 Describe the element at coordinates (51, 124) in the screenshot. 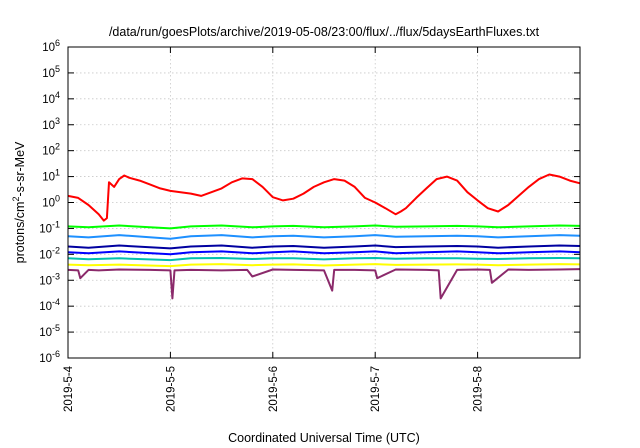

I see `y-tick-label-9: 10³` at that location.